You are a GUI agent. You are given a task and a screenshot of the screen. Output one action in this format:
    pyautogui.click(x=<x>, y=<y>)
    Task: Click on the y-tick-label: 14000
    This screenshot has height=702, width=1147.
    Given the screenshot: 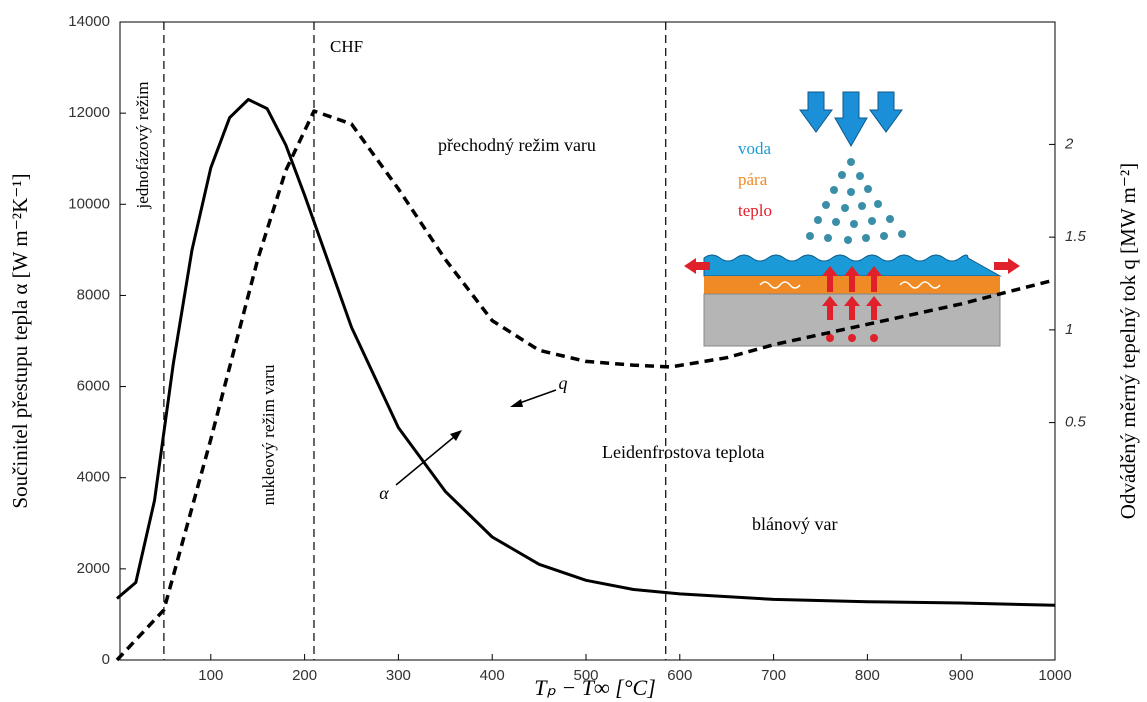 What is the action you would take?
    pyautogui.click(x=89, y=21)
    